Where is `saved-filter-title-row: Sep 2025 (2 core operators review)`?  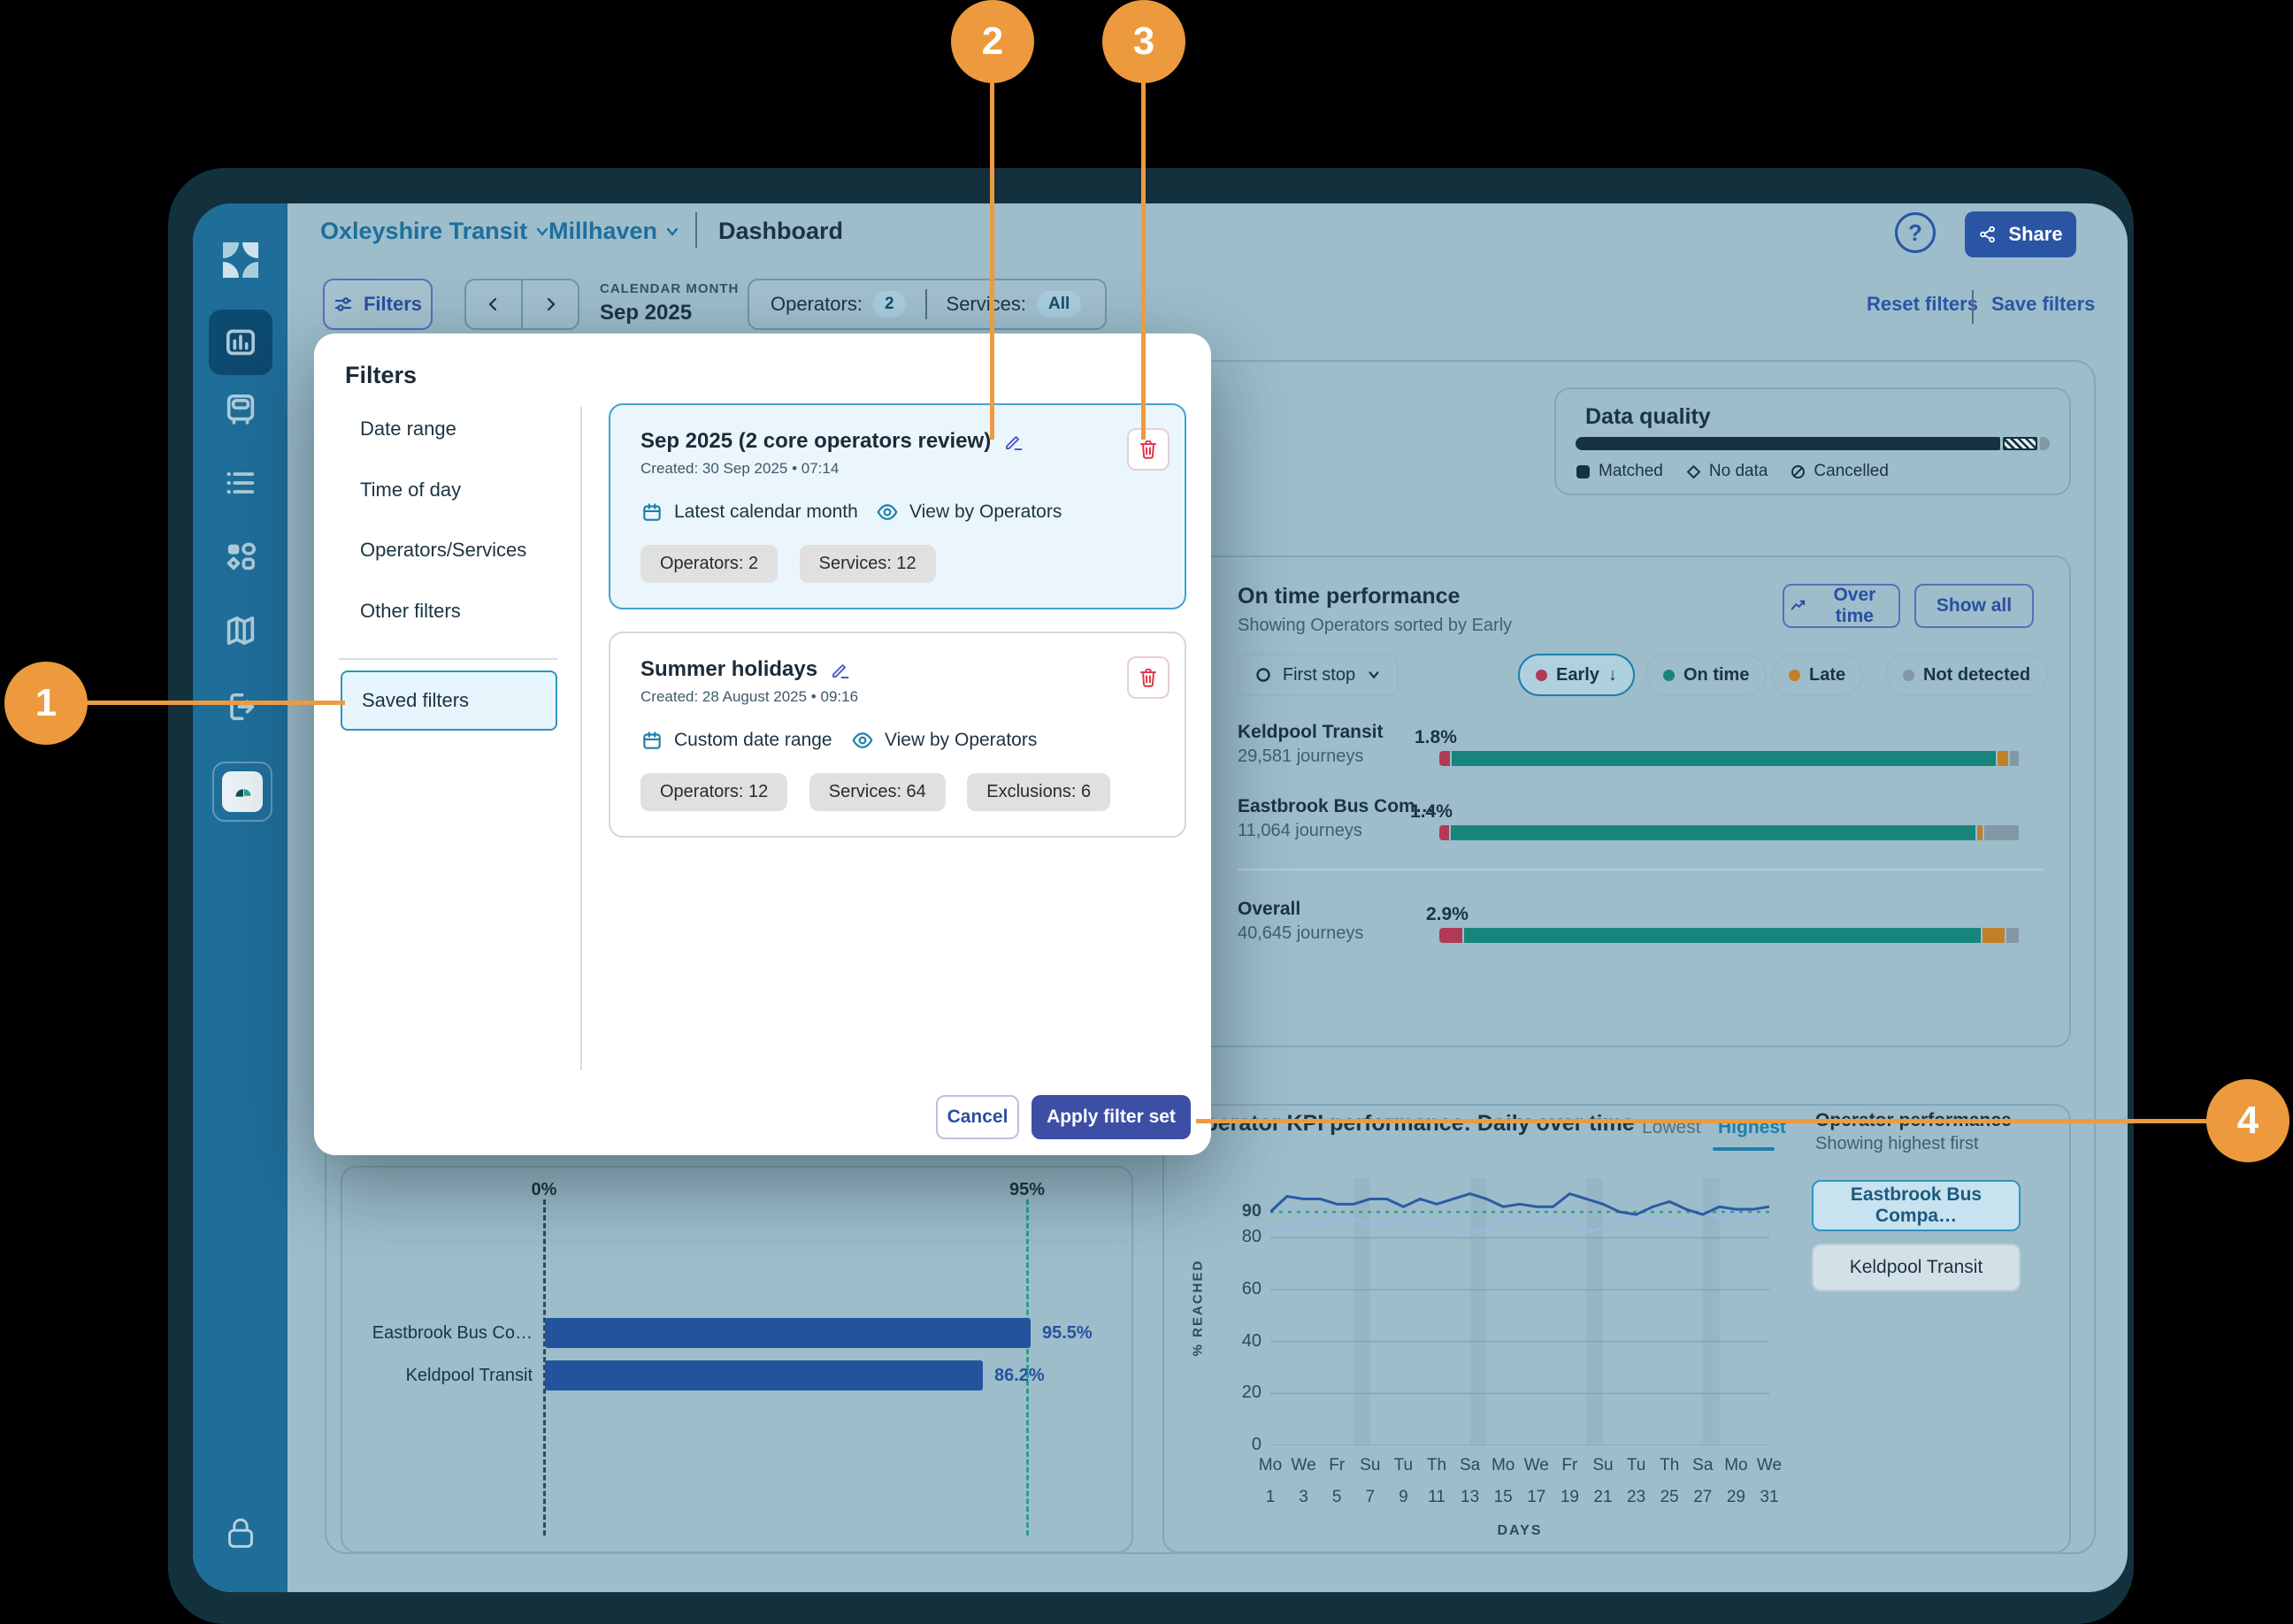 saved-filter-title-row: Sep 2025 (2 core operators review) is located at coordinates (832, 441).